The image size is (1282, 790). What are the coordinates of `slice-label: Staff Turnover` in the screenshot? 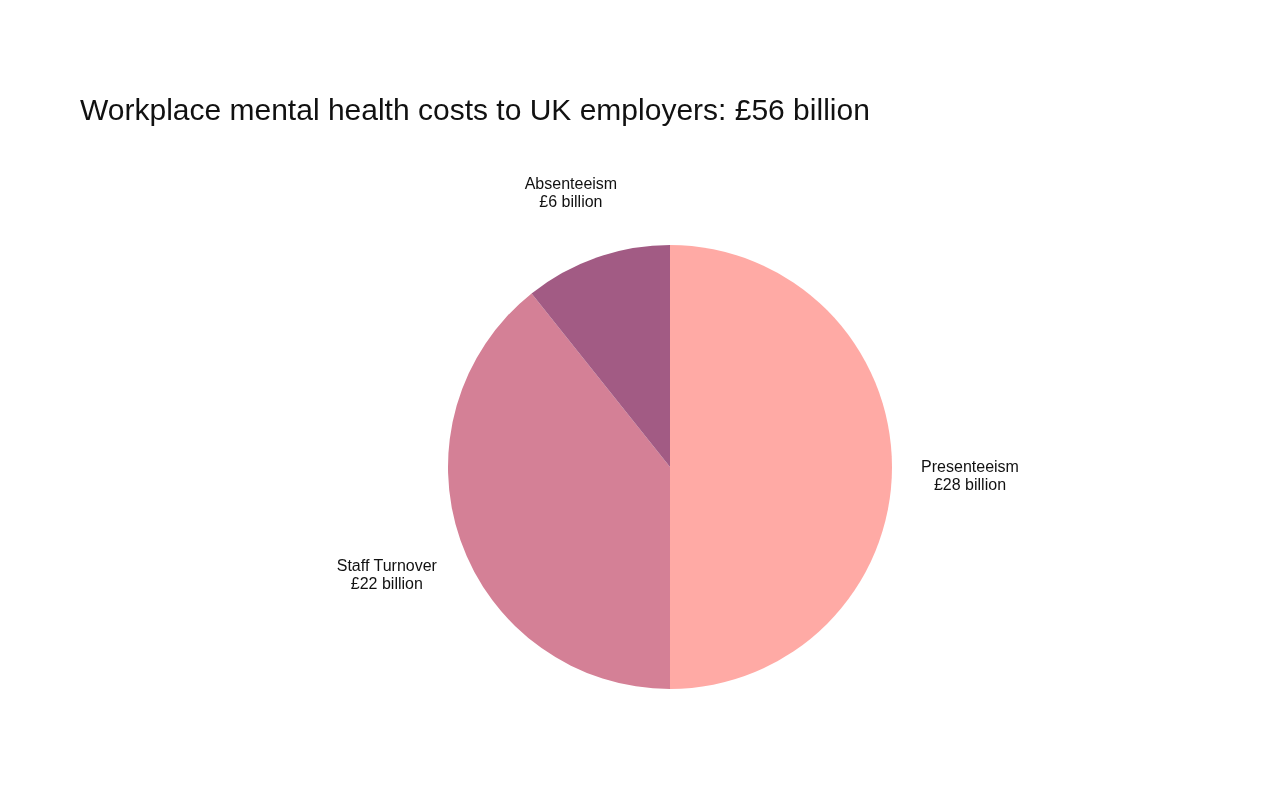 It's located at (387, 566).